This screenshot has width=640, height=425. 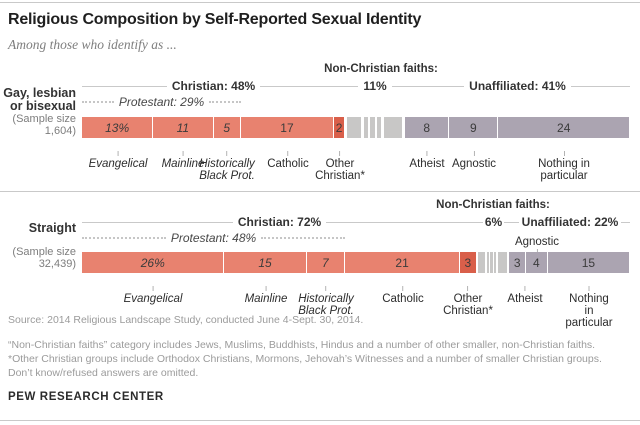 What do you see at coordinates (570, 222) in the screenshot?
I see `annotation-unaffiliated: Unaffiliated: 22%` at bounding box center [570, 222].